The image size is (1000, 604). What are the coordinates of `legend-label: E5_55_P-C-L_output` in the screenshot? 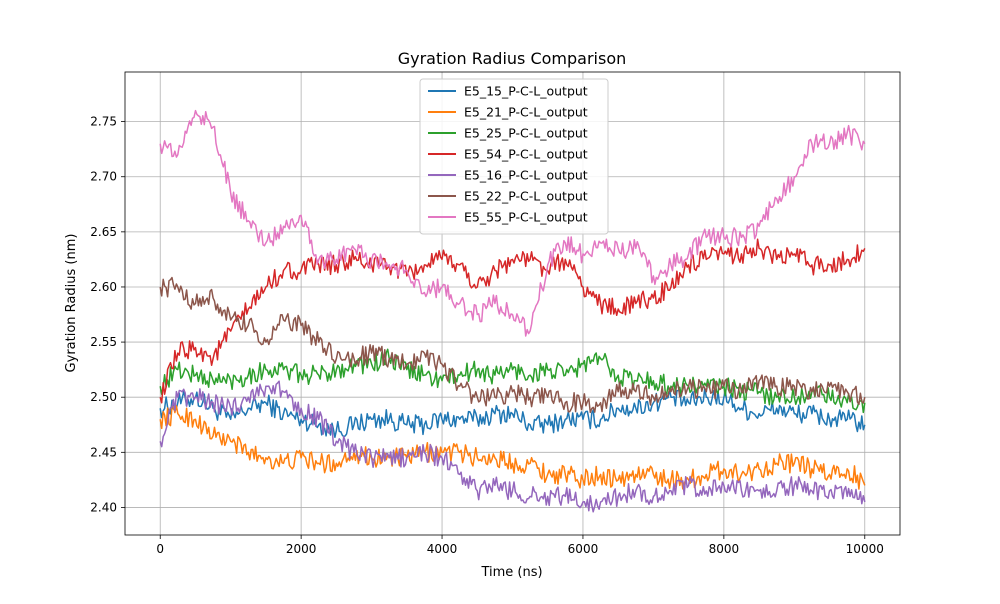 It's located at (526, 217).